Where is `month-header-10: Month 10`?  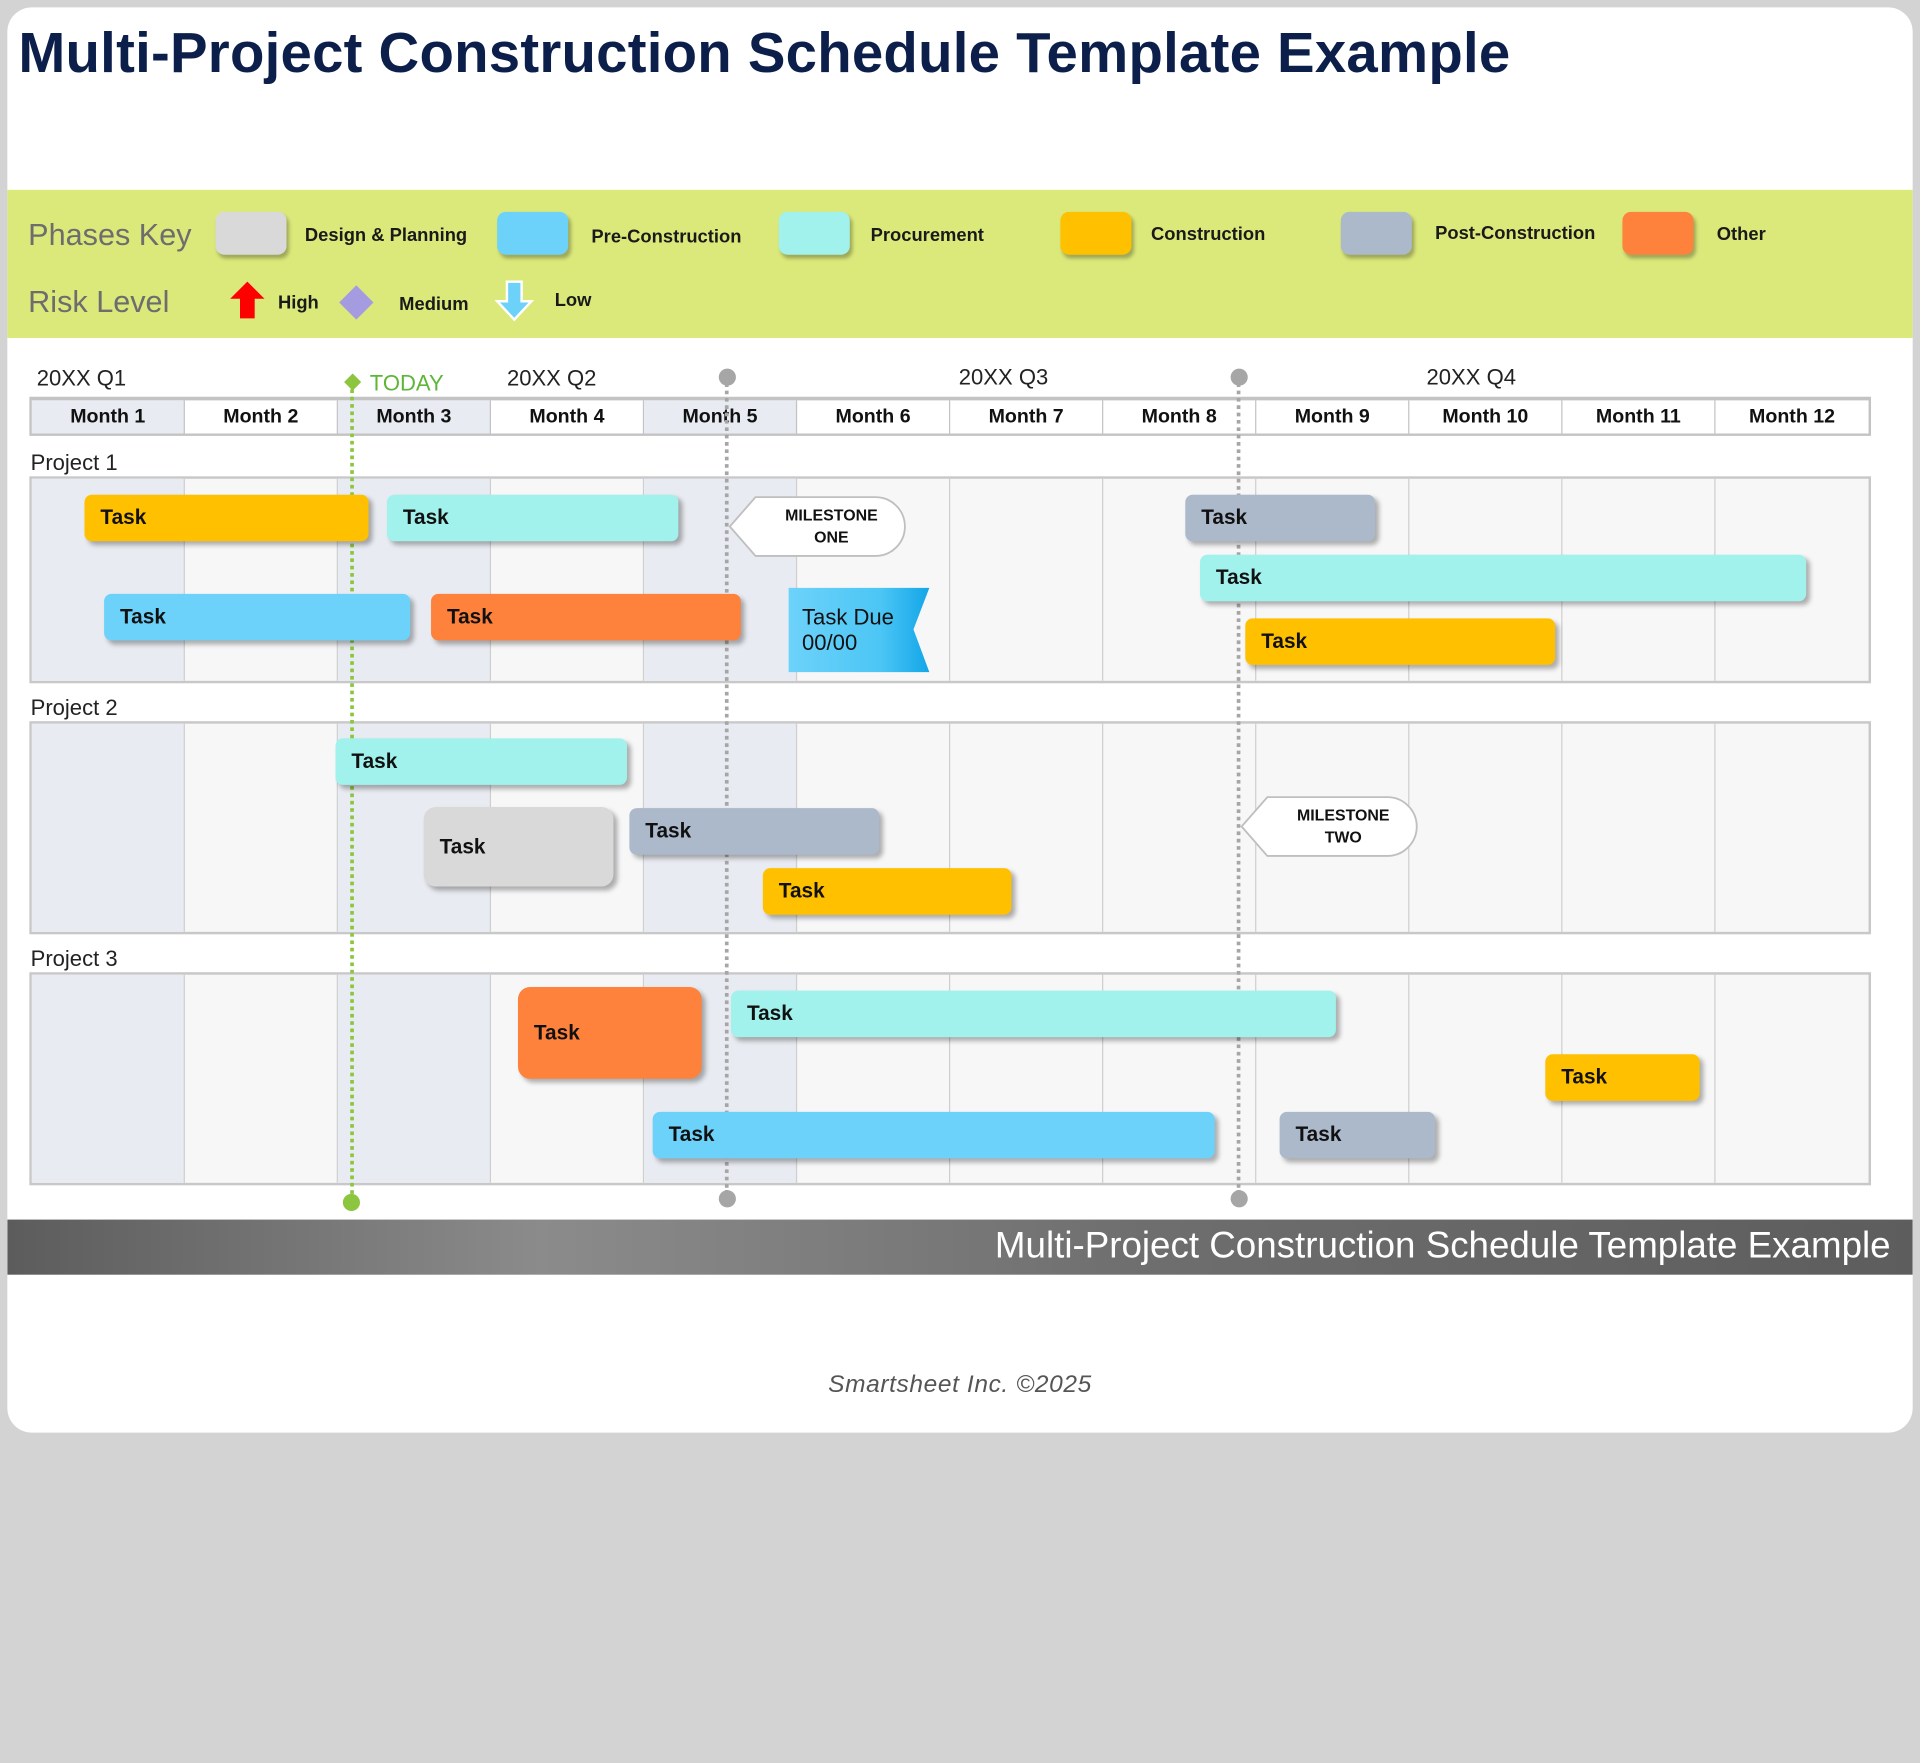 month-header-10: Month 10 is located at coordinates (1486, 417).